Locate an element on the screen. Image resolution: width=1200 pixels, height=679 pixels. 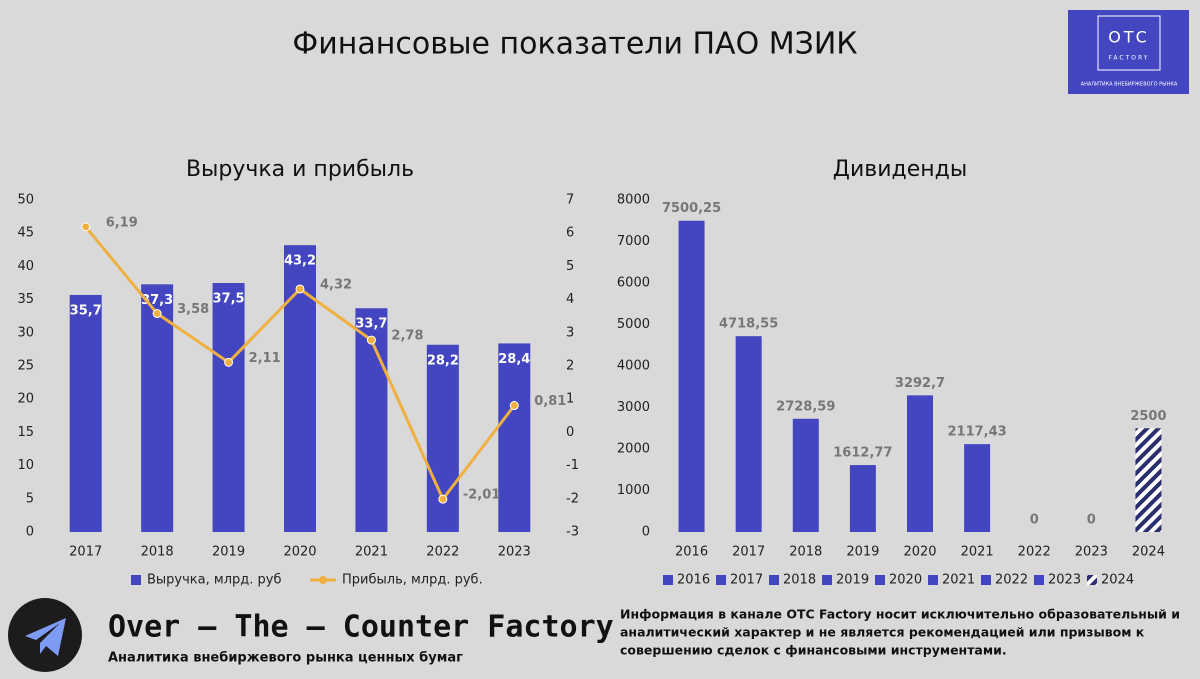
y2-tick-label: -2 is located at coordinates (572, 498).